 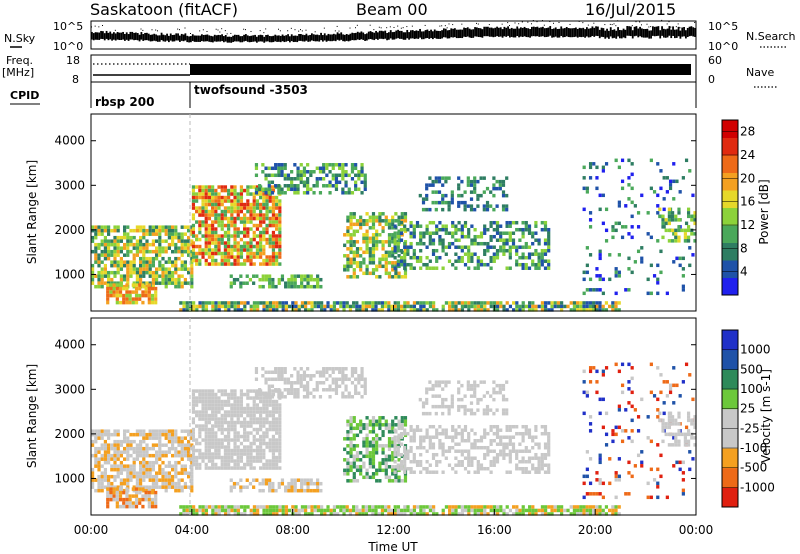 I want to click on power-cbar-segment, so click(x=730, y=199).